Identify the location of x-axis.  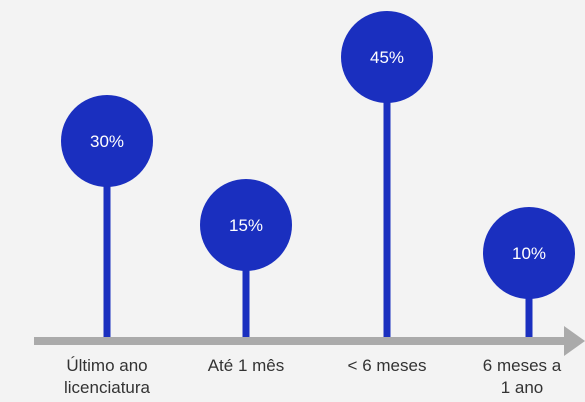
(309, 341).